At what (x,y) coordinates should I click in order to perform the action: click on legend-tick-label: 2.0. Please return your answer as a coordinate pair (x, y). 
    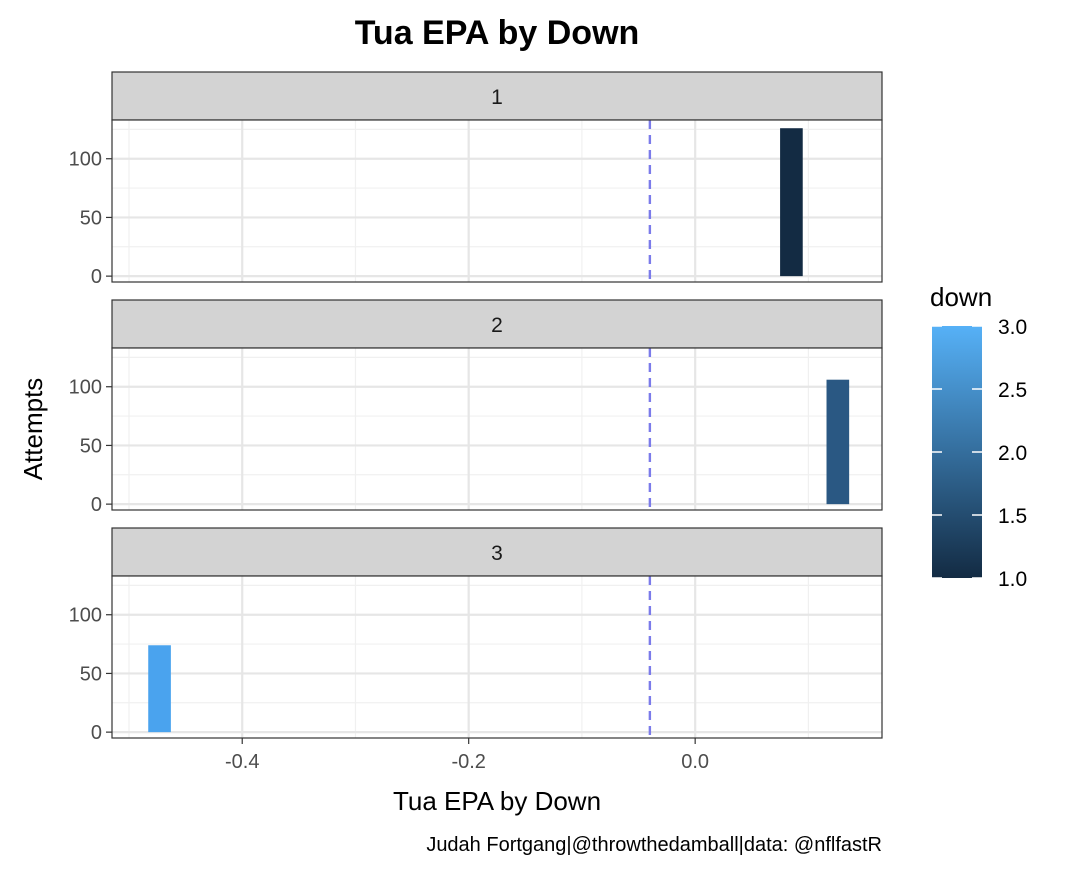
    Looking at the image, I should click on (1012, 453).